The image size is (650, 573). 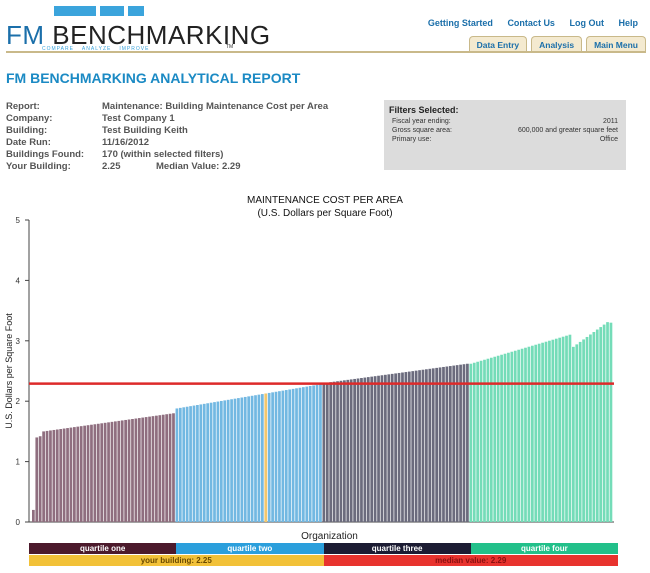 What do you see at coordinates (103, 548) in the screenshot?
I see `legend-quartile-one: quartile one` at bounding box center [103, 548].